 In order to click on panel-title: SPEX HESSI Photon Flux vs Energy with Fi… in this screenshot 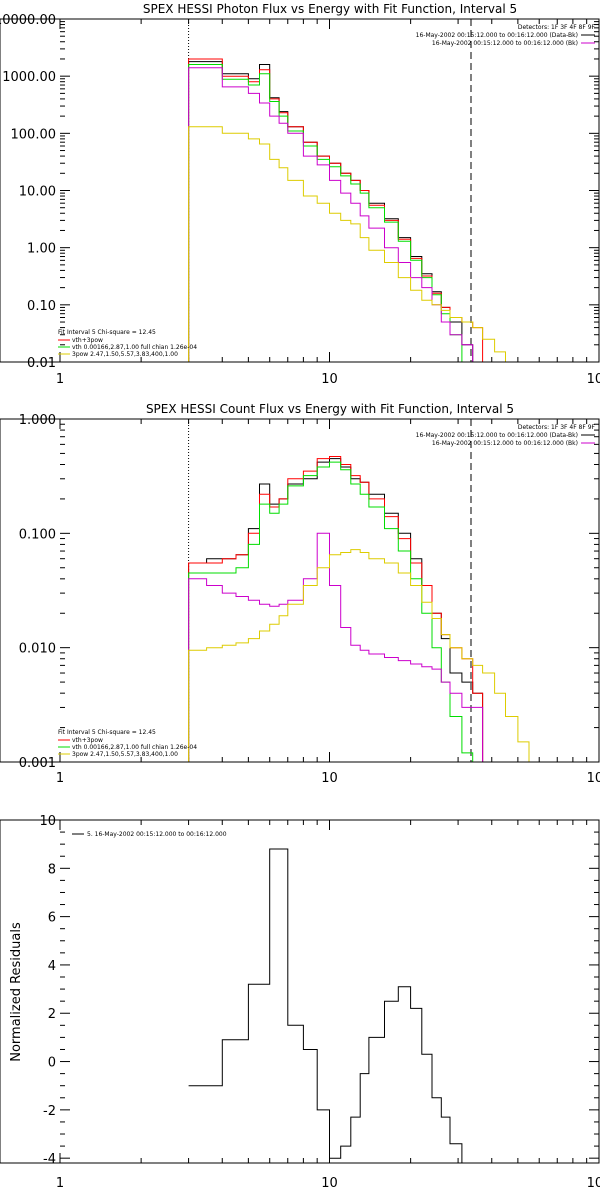, I will do `click(330, 9)`.